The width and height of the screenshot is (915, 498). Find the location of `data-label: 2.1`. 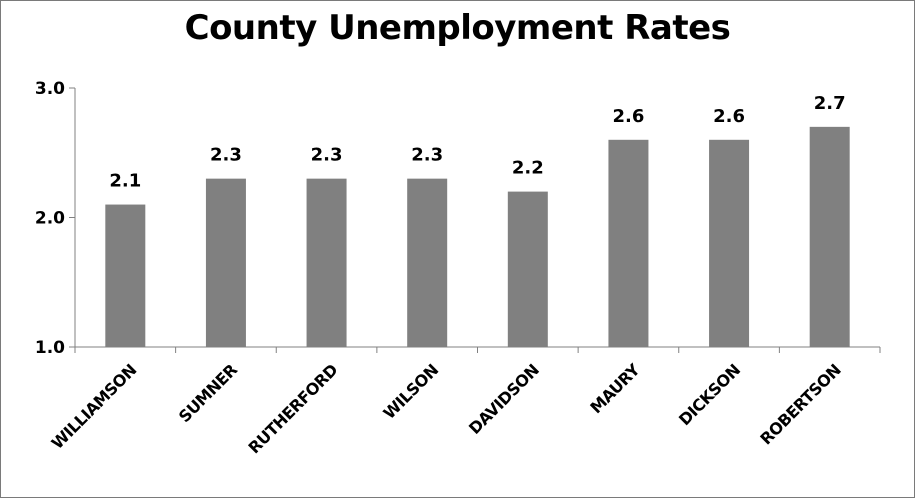

data-label: 2.1 is located at coordinates (125, 181).